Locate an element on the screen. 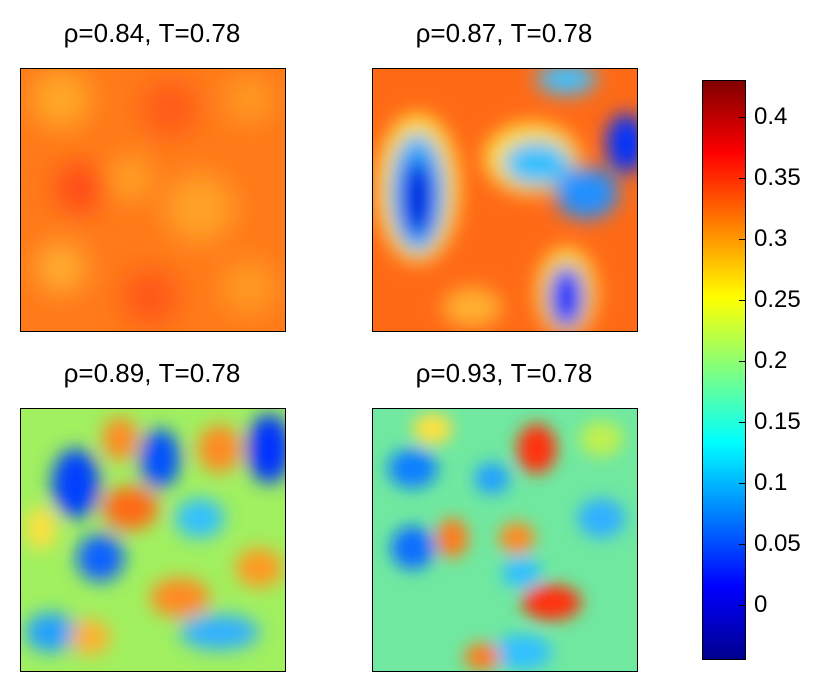 Image resolution: width=830 pixels, height=693 pixels. heatmap-2-canvas is located at coordinates (505, 200).